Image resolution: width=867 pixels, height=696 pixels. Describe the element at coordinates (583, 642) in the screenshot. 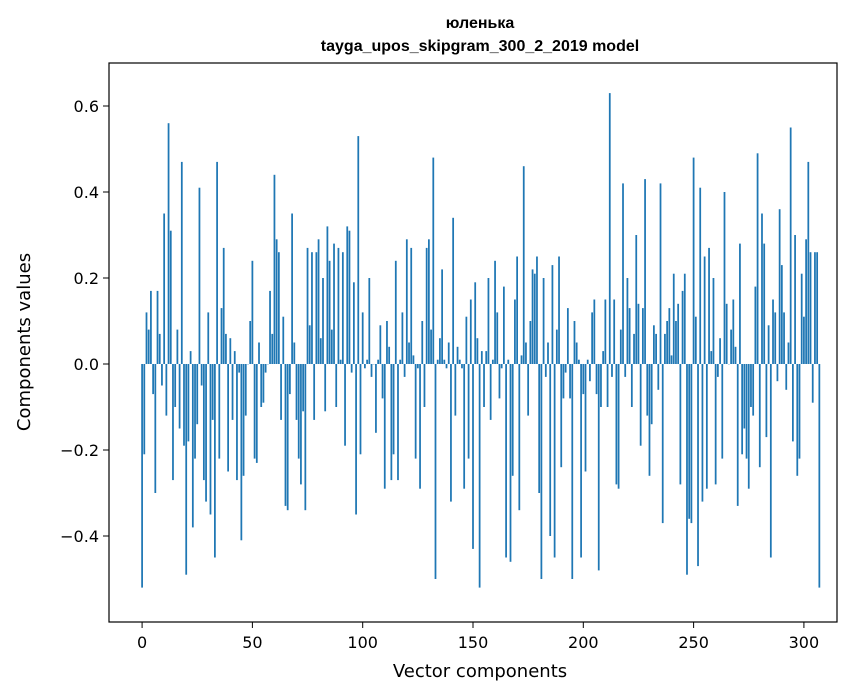

I see `x-tick-label: 200` at that location.